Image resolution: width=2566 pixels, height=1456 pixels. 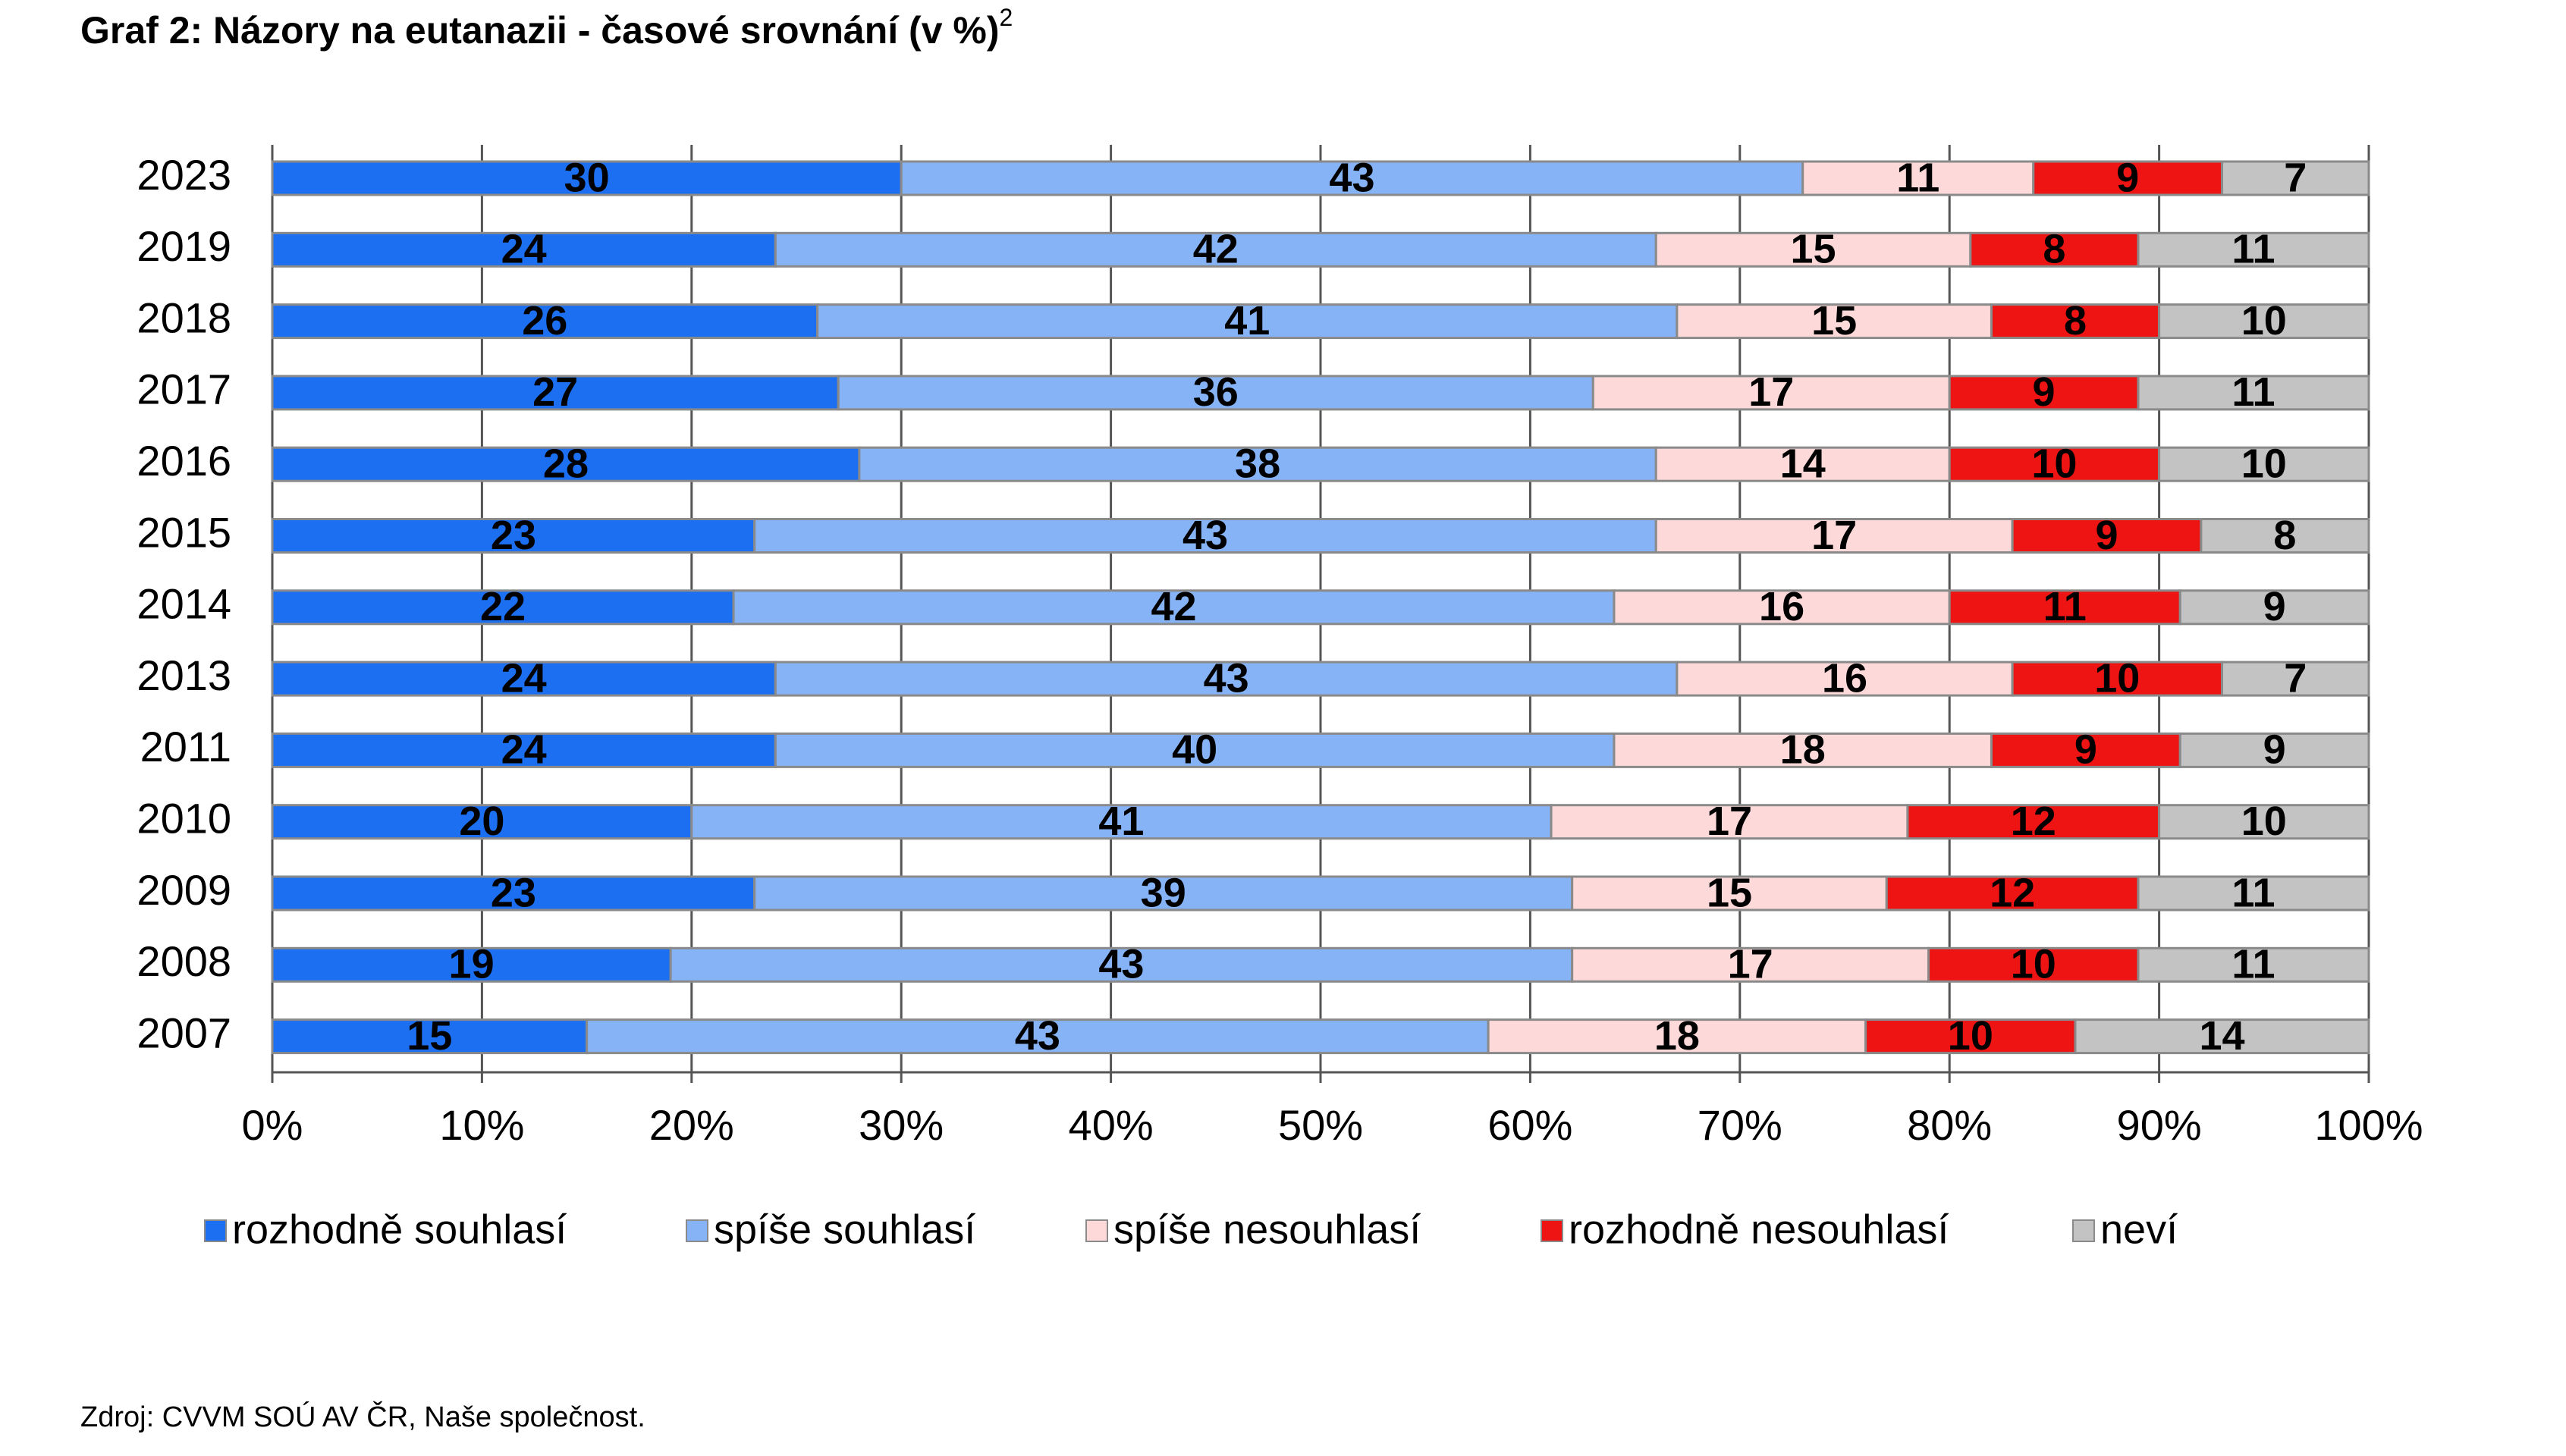 I want to click on x-tick-label: 100%, so click(x=2368, y=1125).